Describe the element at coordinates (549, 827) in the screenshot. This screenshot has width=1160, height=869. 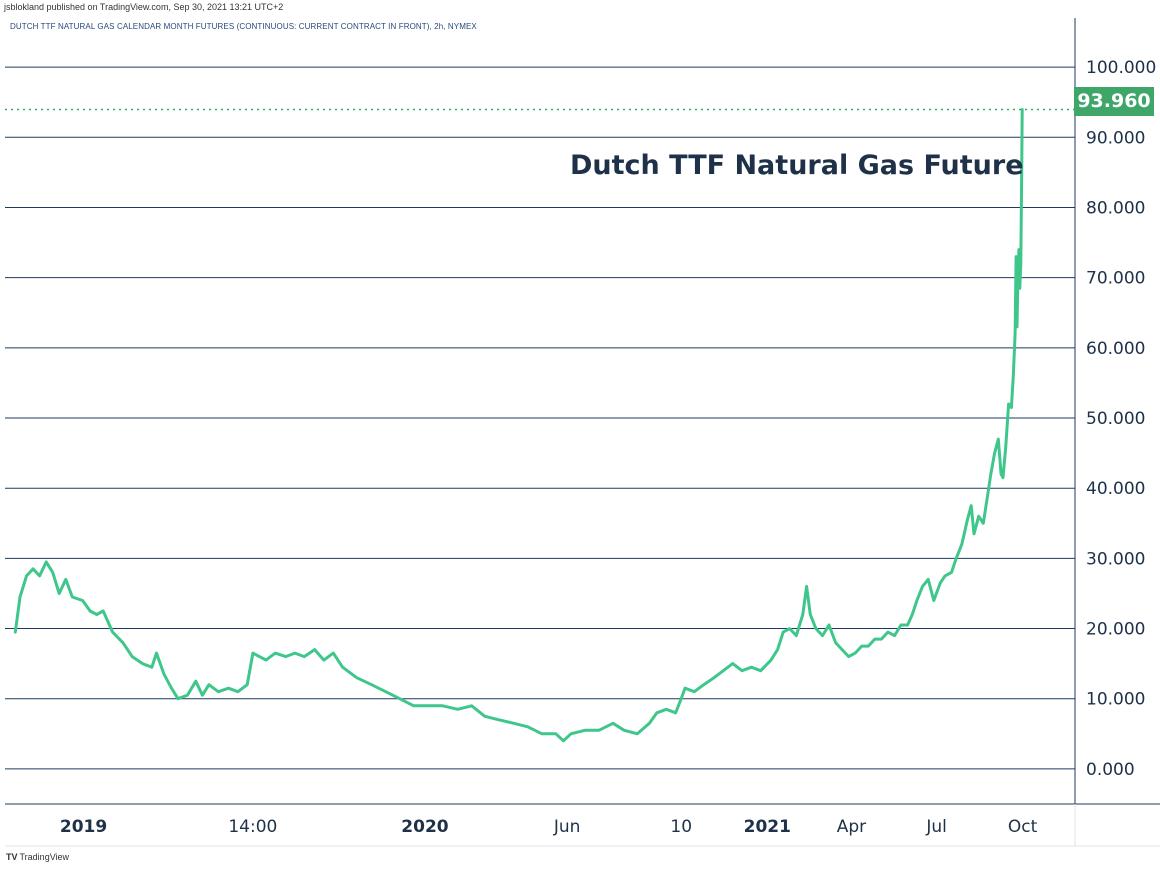
I see `x-axis: 2019 14:00 2020 Jun 10 2021 Apr Jul Oct` at that location.